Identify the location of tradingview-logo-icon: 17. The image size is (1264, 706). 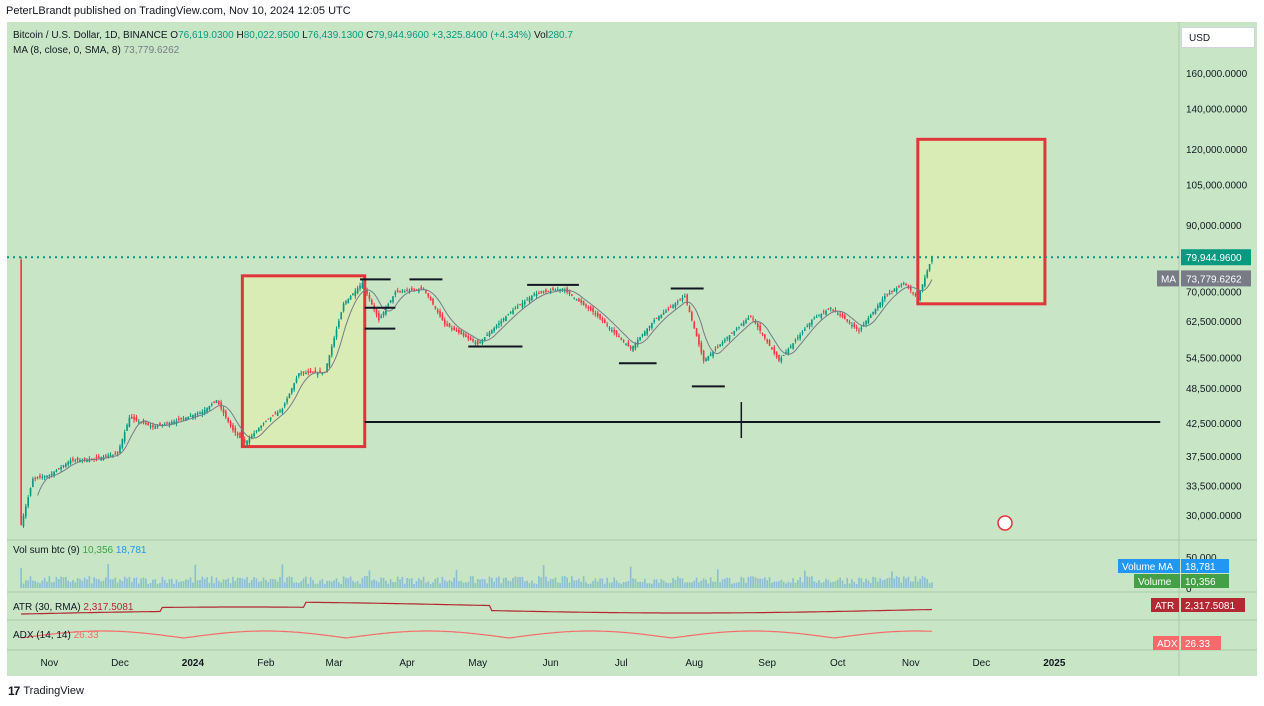
(14, 691).